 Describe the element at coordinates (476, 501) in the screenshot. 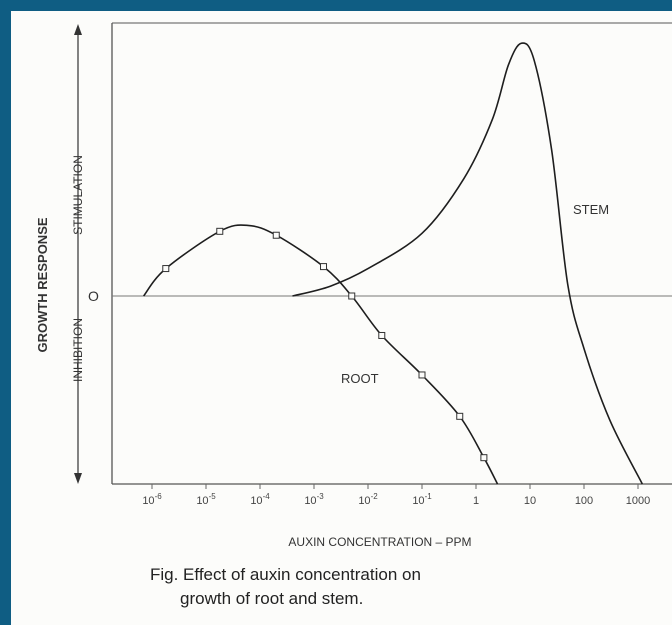

I see `x-tick-label: 1` at that location.